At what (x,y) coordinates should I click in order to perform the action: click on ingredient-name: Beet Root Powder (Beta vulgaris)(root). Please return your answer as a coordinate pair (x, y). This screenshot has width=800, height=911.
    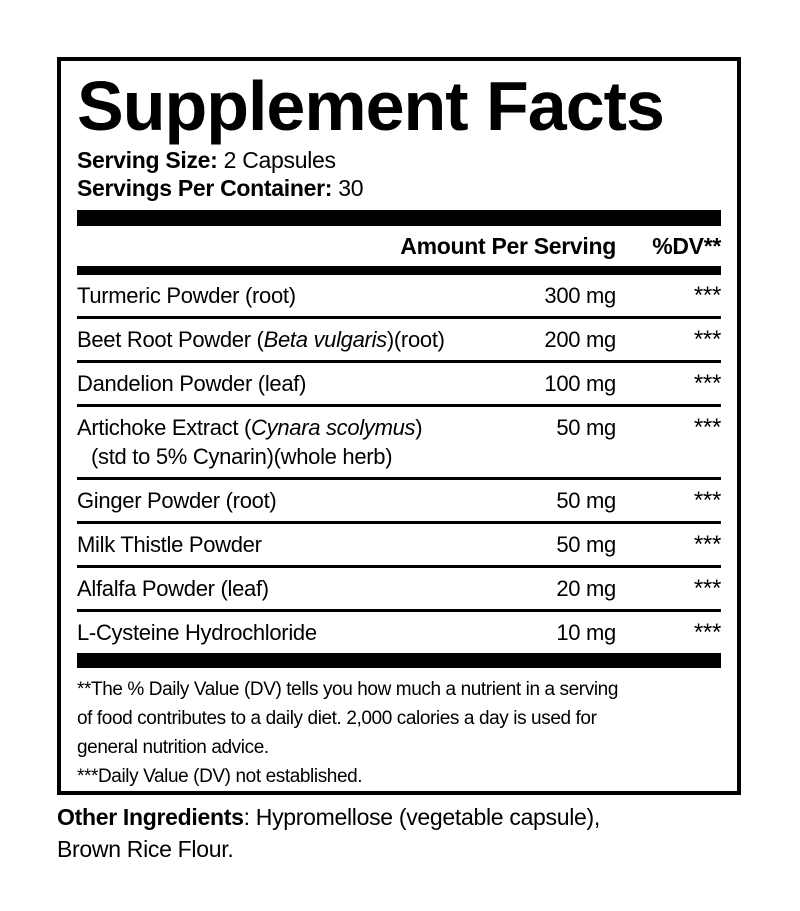
    Looking at the image, I should click on (261, 340).